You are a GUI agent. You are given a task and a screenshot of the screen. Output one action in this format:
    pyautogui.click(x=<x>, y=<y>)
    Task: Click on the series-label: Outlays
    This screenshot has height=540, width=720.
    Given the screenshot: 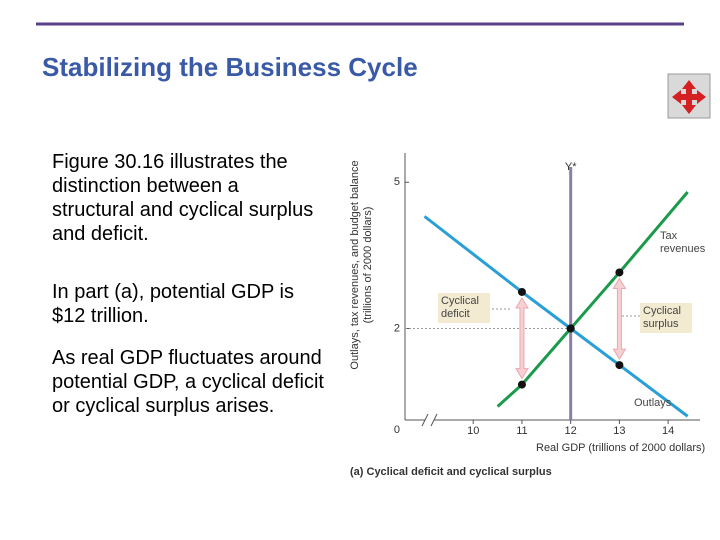 What is the action you would take?
    pyautogui.click(x=653, y=403)
    